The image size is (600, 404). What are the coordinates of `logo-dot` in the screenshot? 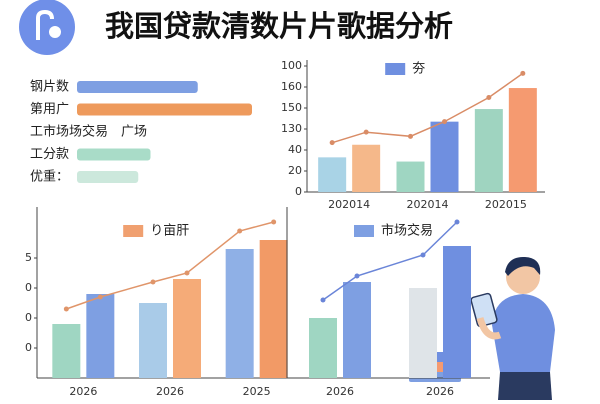 It's located at (55, 32).